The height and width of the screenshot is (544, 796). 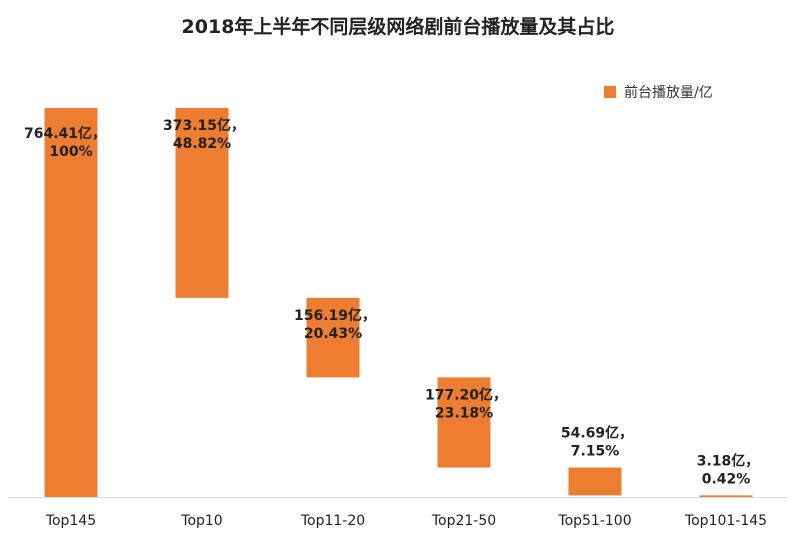 What do you see at coordinates (202, 144) in the screenshot?
I see `data-label-percent: 48.82%` at bounding box center [202, 144].